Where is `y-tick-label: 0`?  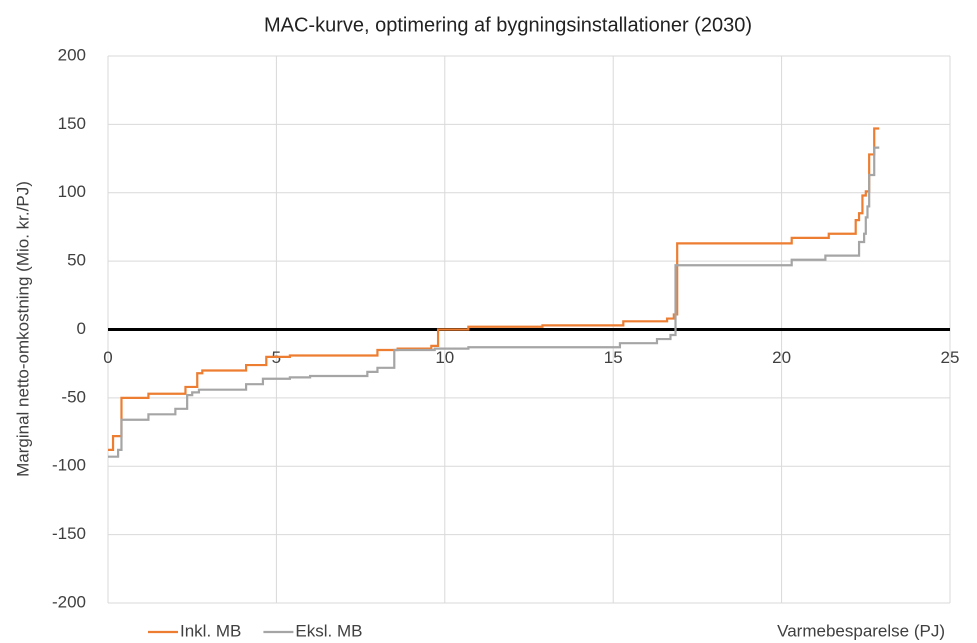 y-tick-label: 0 is located at coordinates (81, 328).